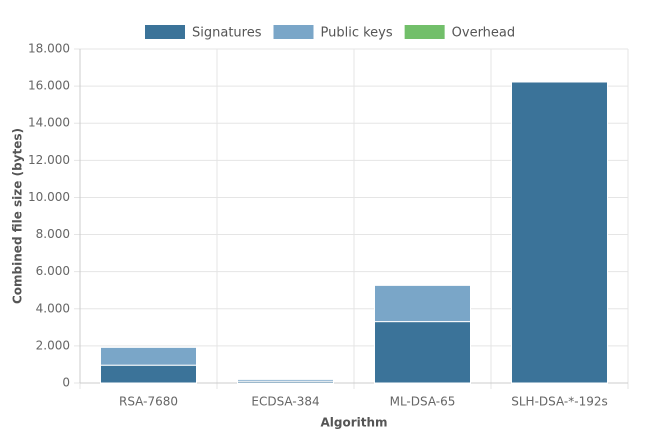  I want to click on x-tick-label: SLH-DSA-*-192s, so click(559, 402).